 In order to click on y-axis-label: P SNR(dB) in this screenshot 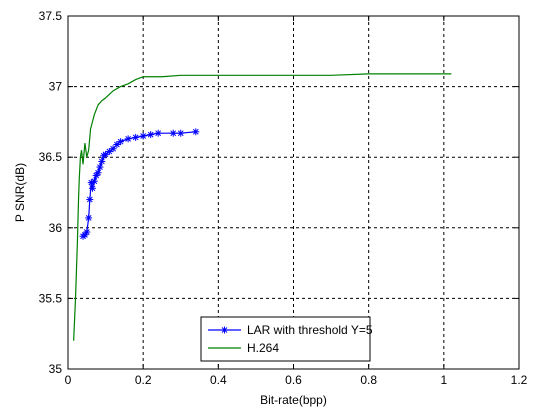, I will do `click(20, 192)`.